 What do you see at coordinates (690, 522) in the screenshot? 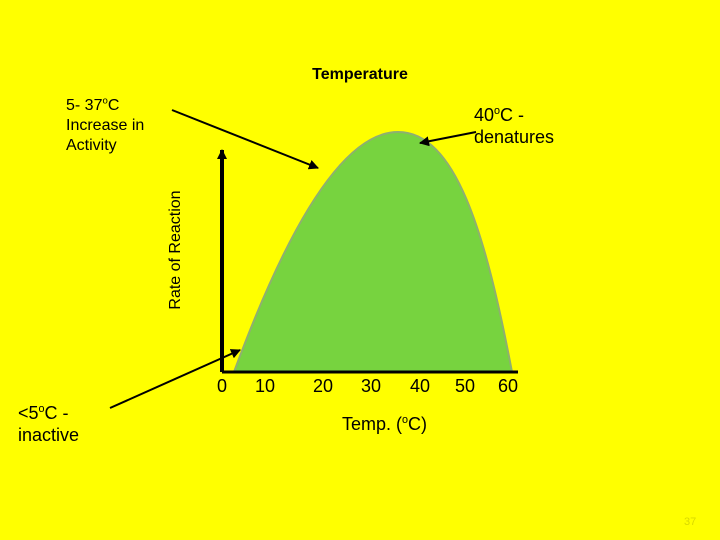
I see `slide-number: 37` at bounding box center [690, 522].